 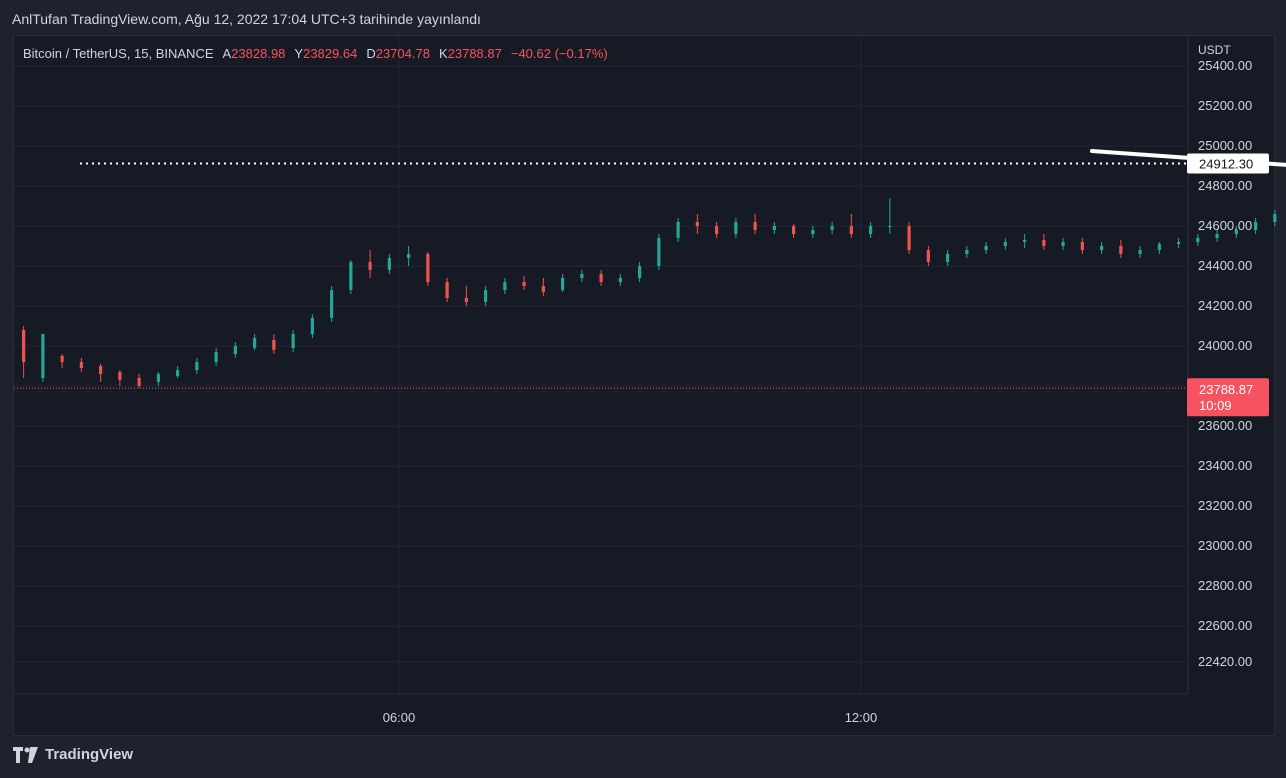 I want to click on currency-label: USDT, so click(x=1214, y=50).